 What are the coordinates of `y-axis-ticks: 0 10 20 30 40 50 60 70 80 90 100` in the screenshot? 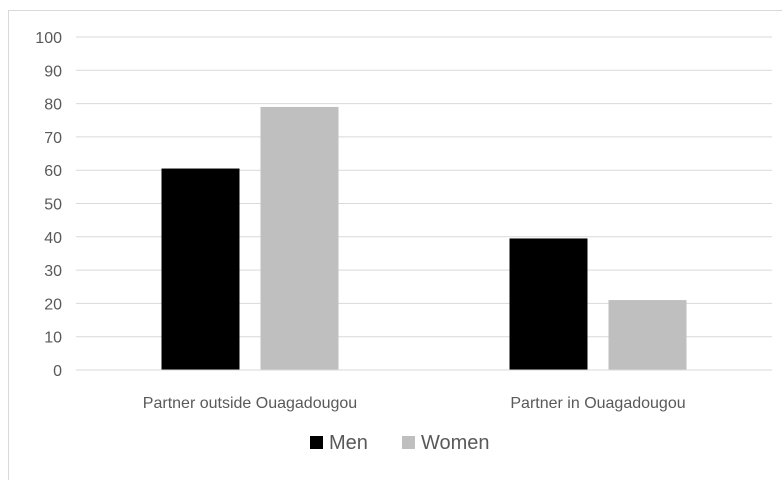 It's located at (48, 205).